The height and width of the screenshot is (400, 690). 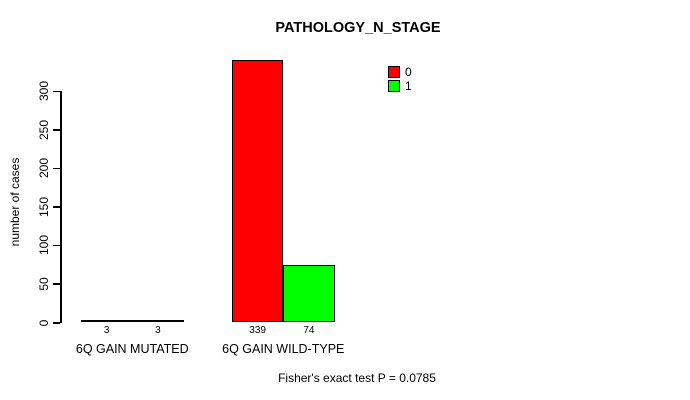 What do you see at coordinates (408, 72) in the screenshot?
I see `legend-label: 0` at bounding box center [408, 72].